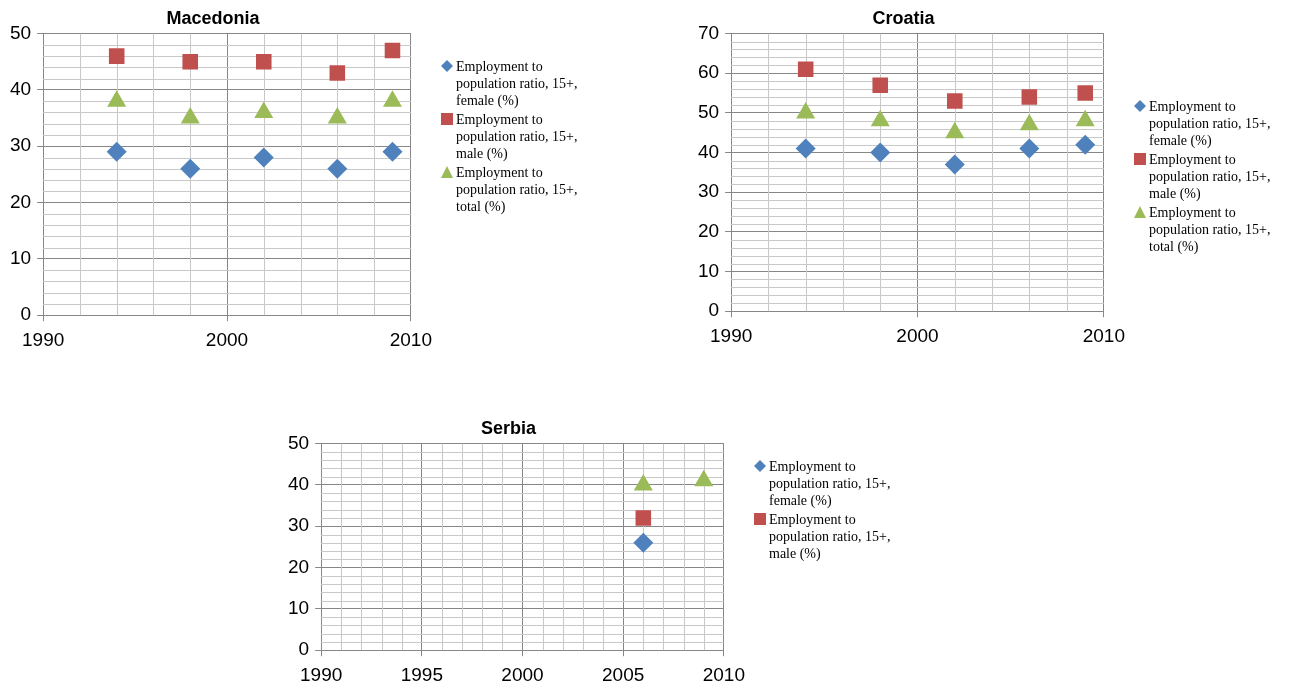  I want to click on y-tick-label: 70, so click(708, 32).